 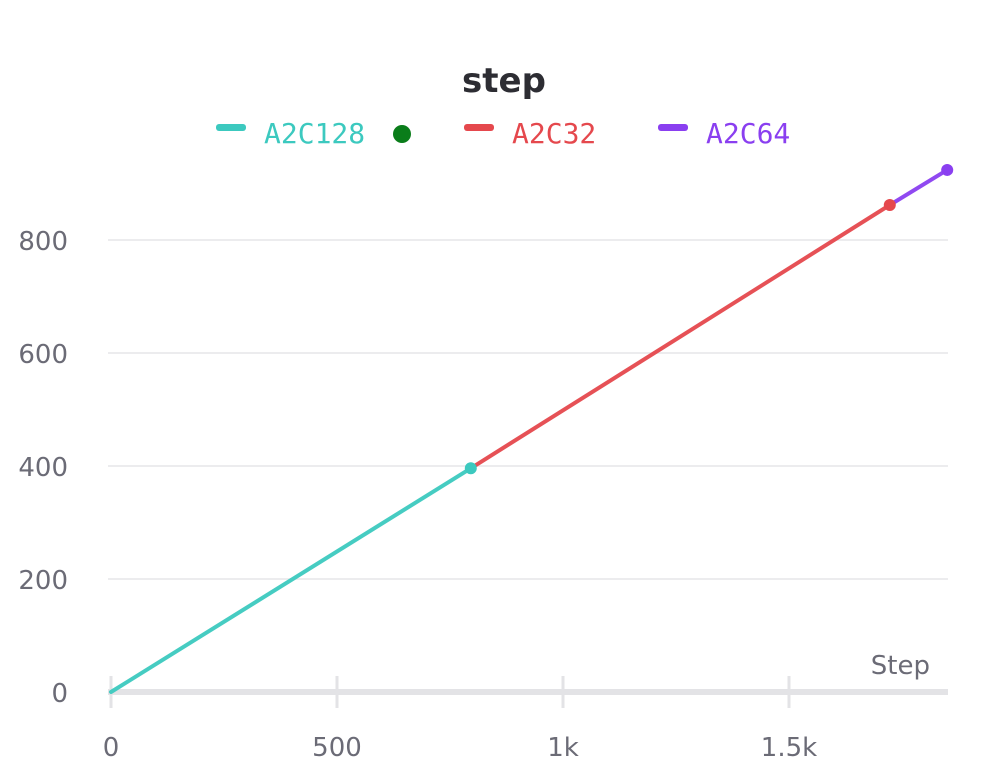 I want to click on legend-label-a2c128: A2C128, so click(x=314, y=133).